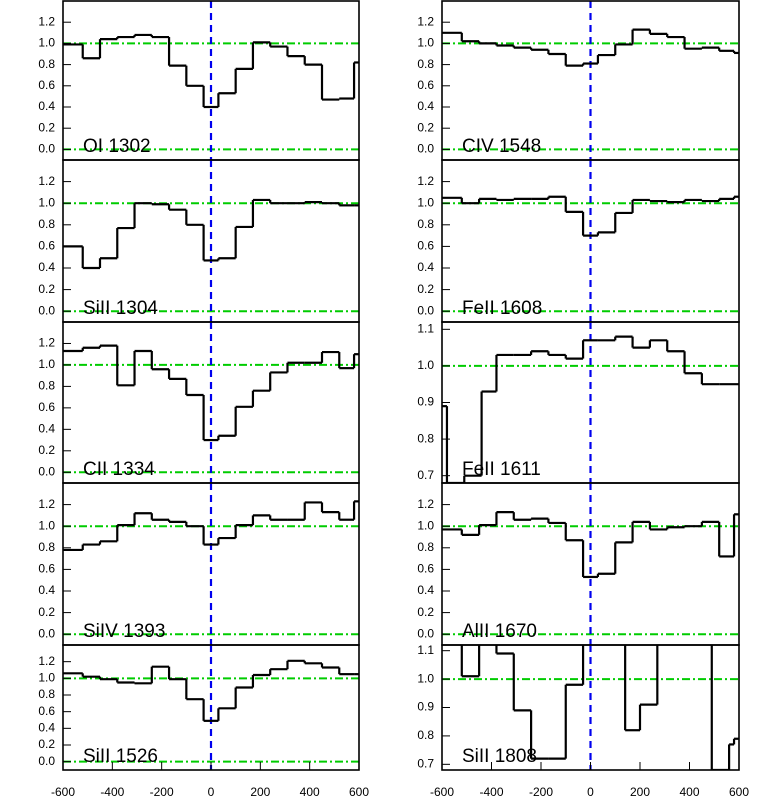 The image size is (761, 807). Describe the element at coordinates (124, 631) in the screenshot. I see `line-label: SiIV 1393` at that location.